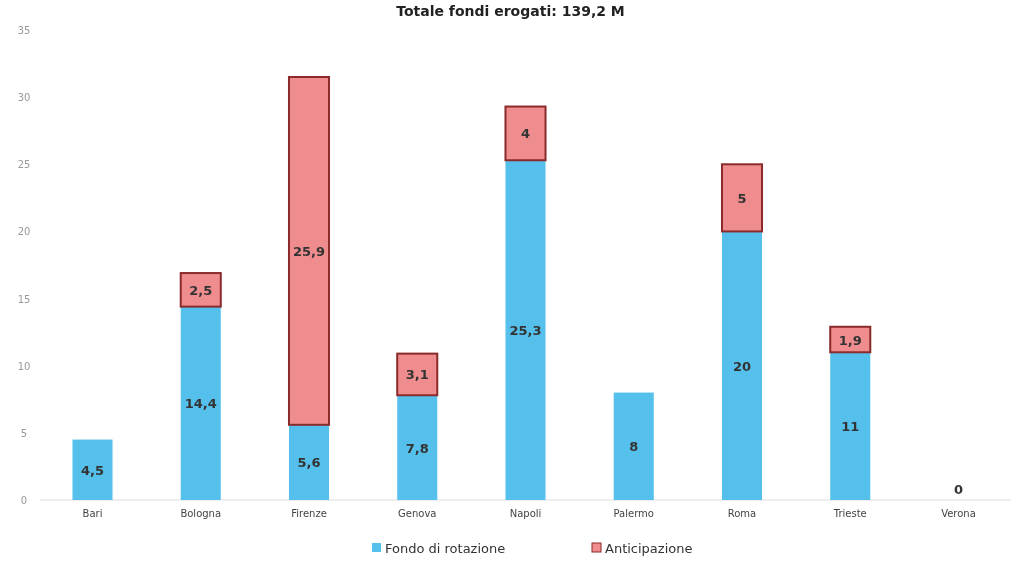 This screenshot has height=565, width=1021. I want to click on data-label: 7,8, so click(417, 448).